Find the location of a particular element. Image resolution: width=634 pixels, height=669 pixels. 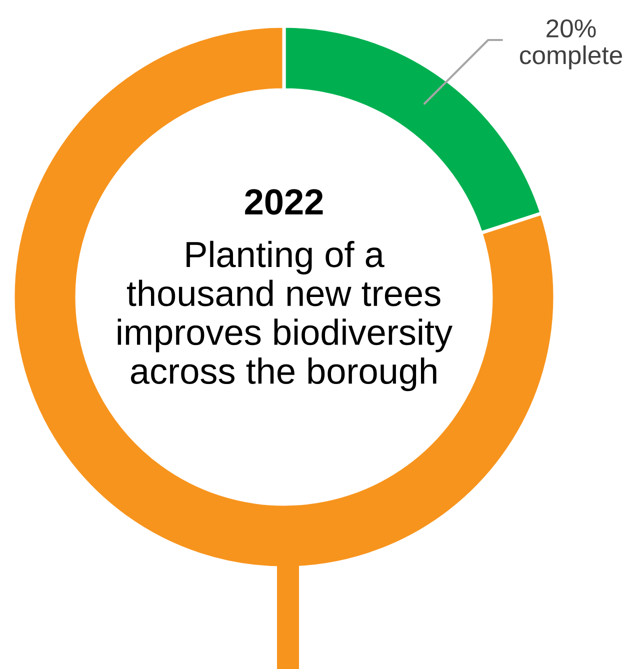

data-label: 20% is located at coordinates (571, 28).